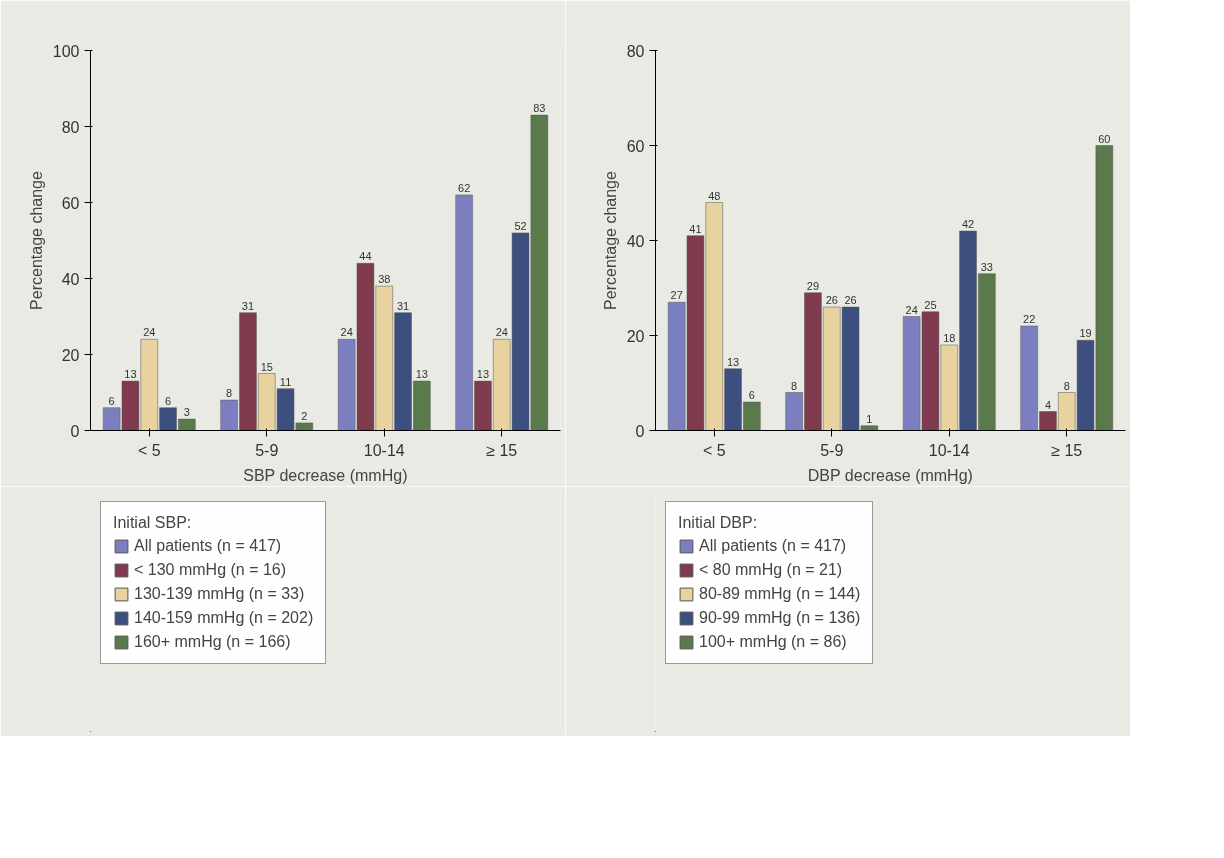 The height and width of the screenshot is (858, 1224). I want to click on data-label: 15, so click(266, 366).